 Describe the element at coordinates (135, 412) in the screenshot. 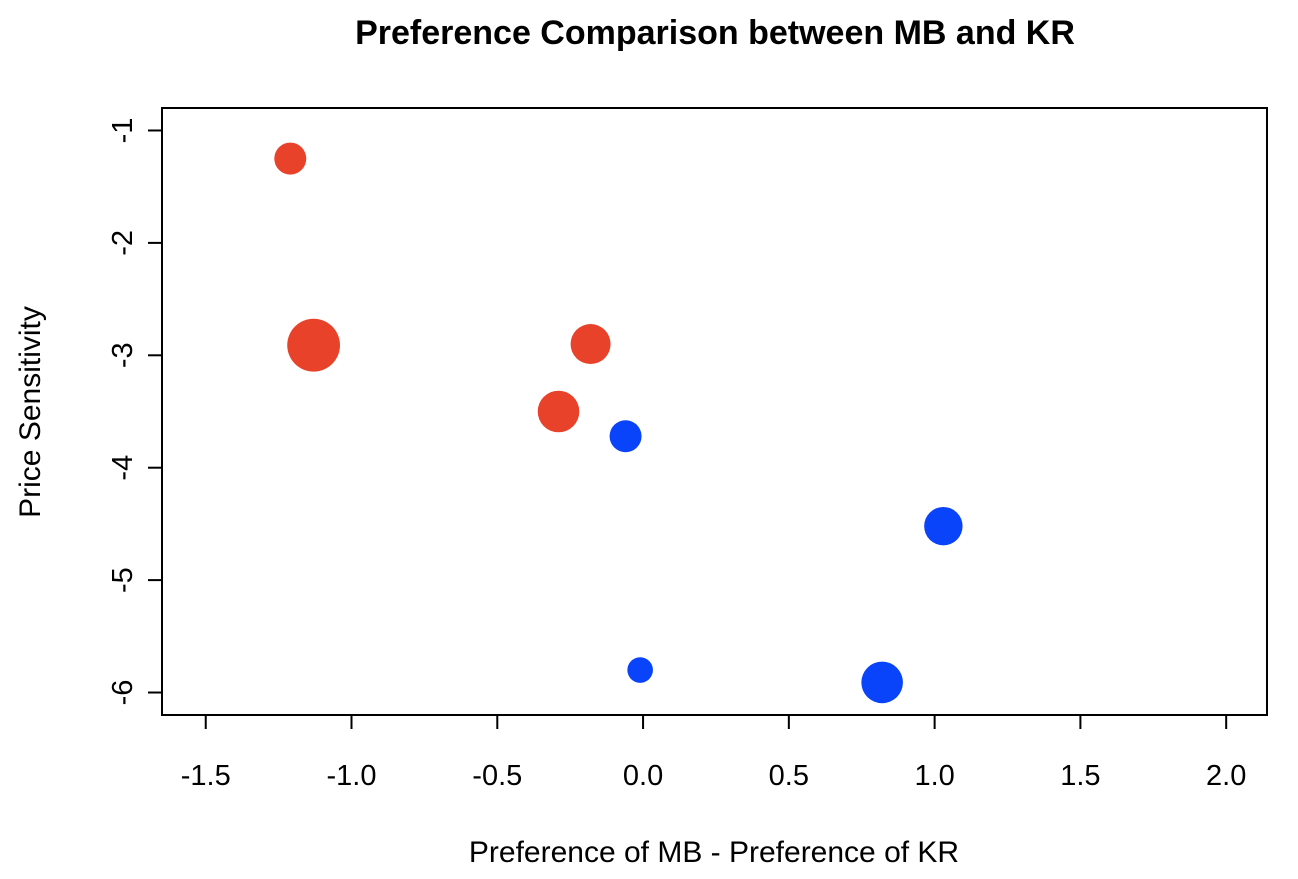

I see `y-axis: -1 -2 -3 -4 -5 -6` at that location.